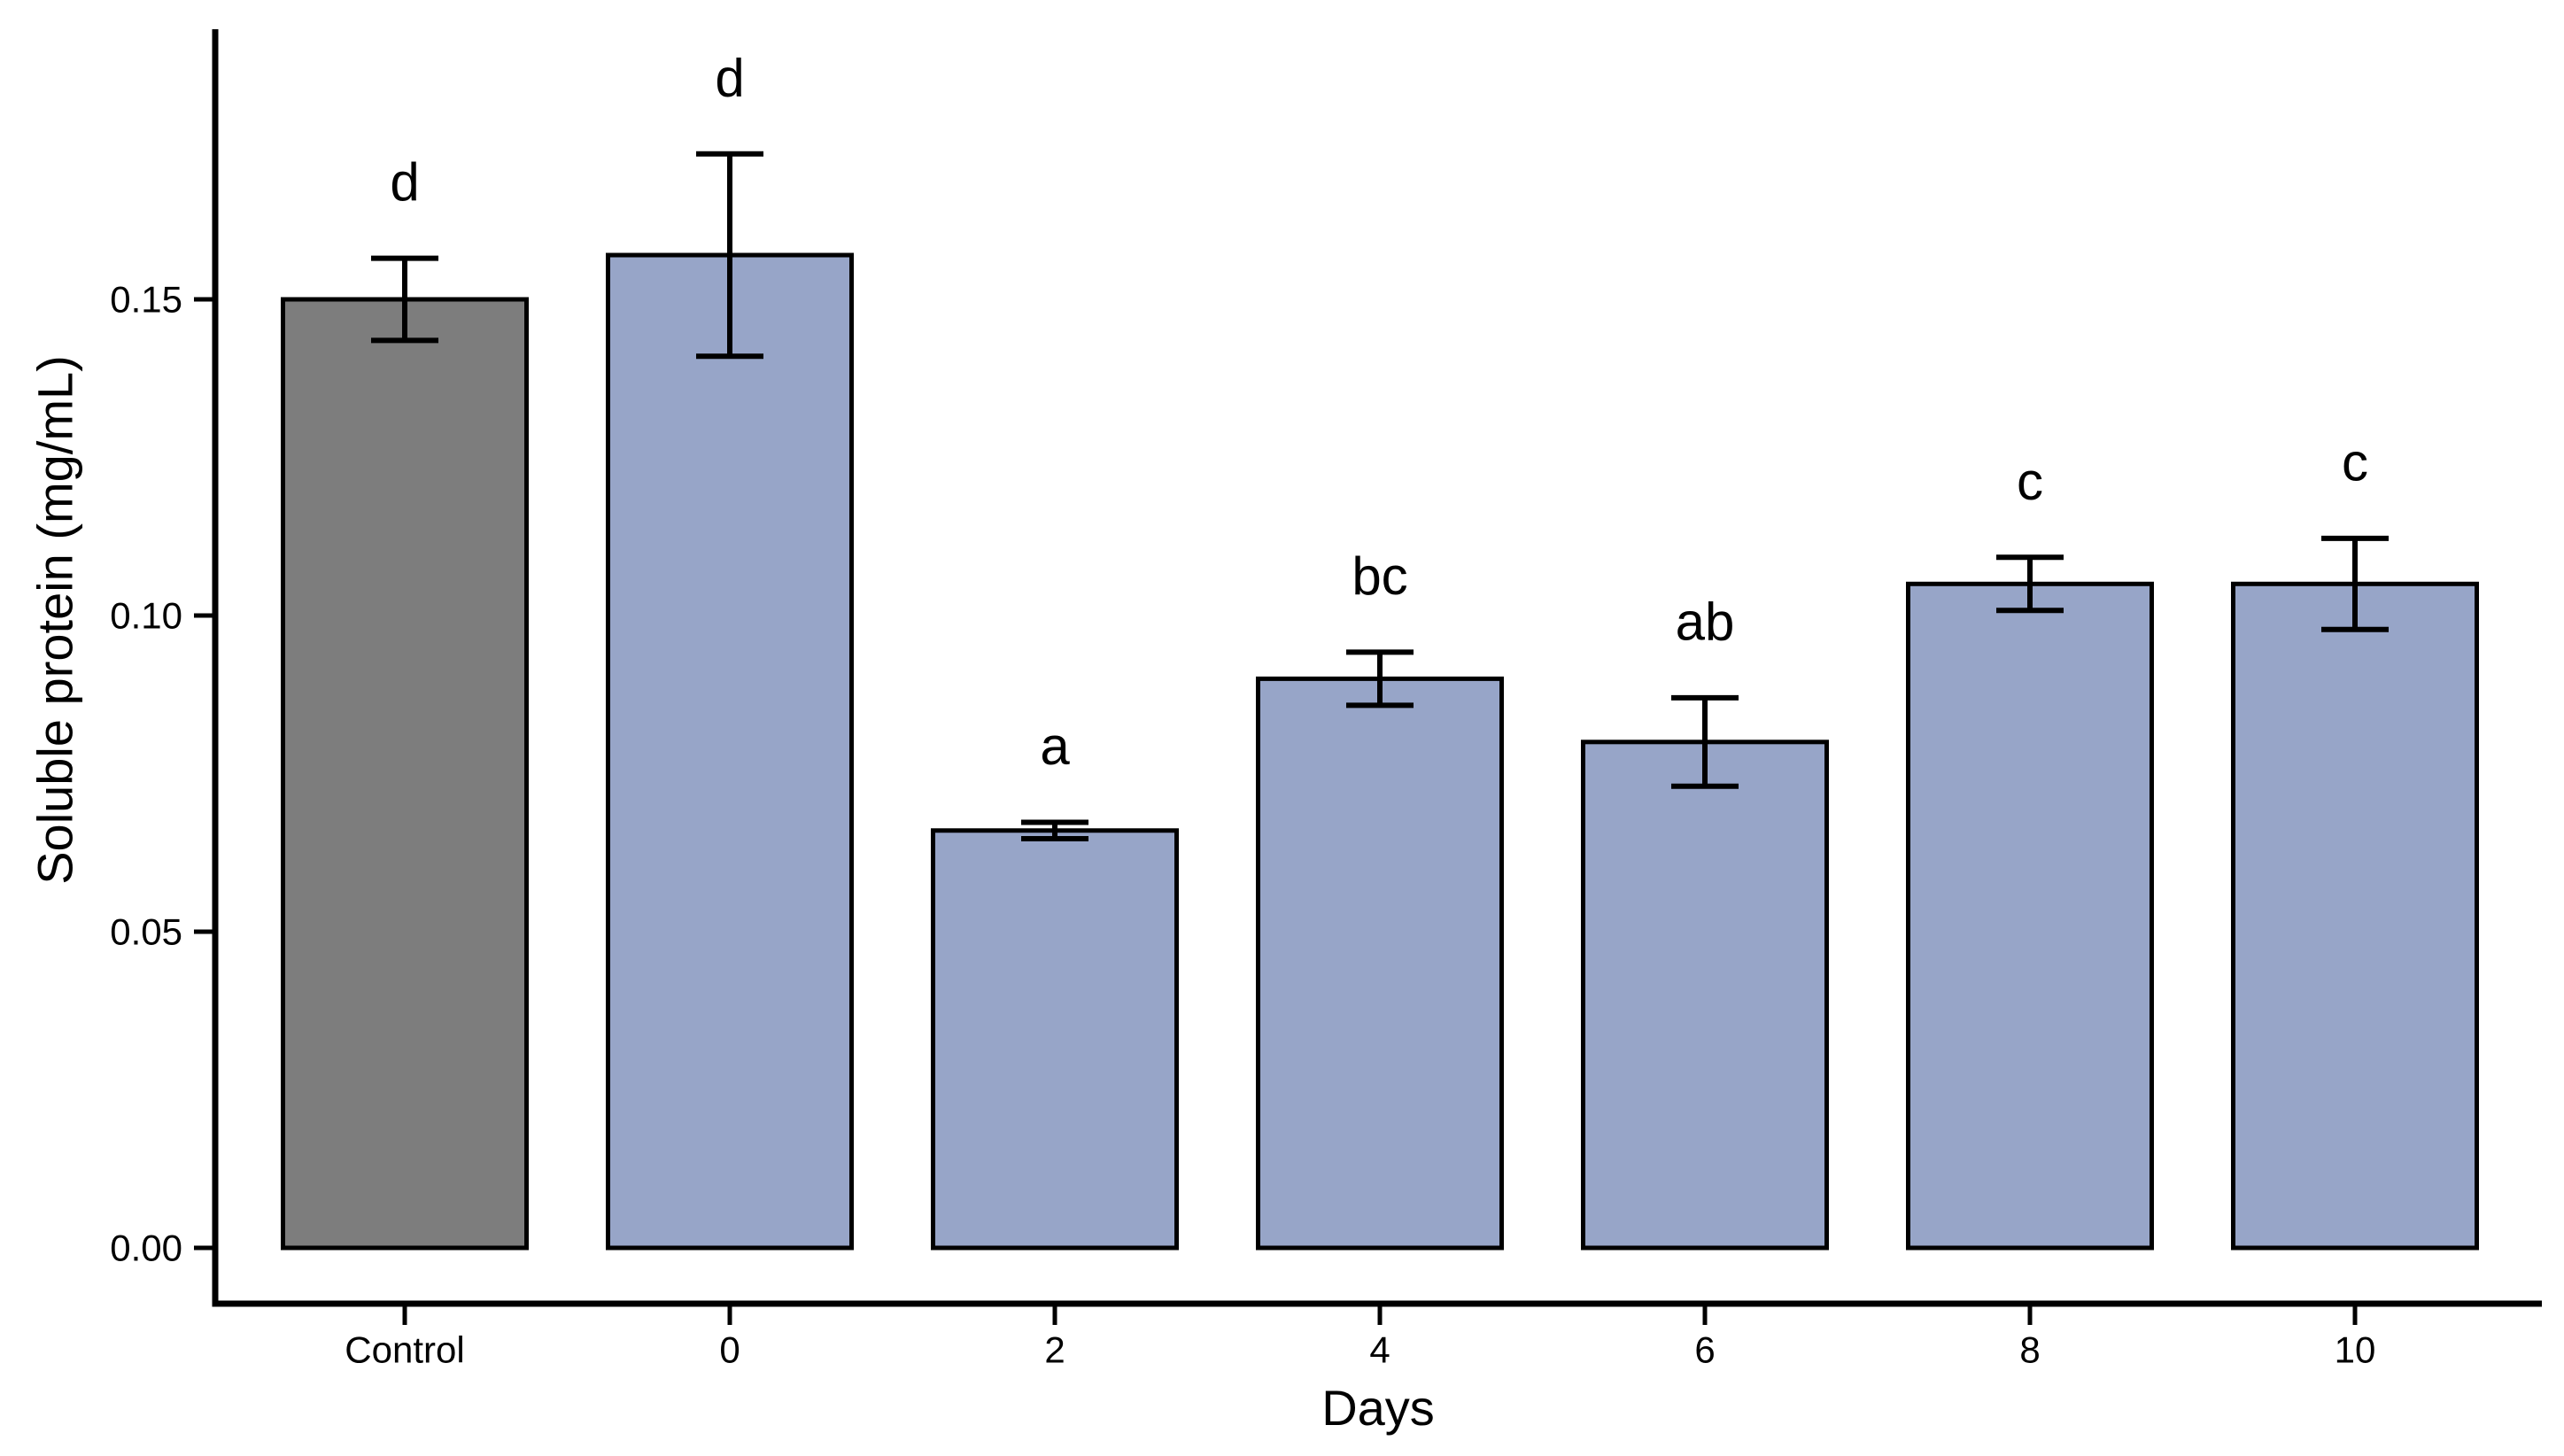 This screenshot has width=2564, height=1456. What do you see at coordinates (729, 1349) in the screenshot?
I see `x-tick-label-0: 0` at bounding box center [729, 1349].